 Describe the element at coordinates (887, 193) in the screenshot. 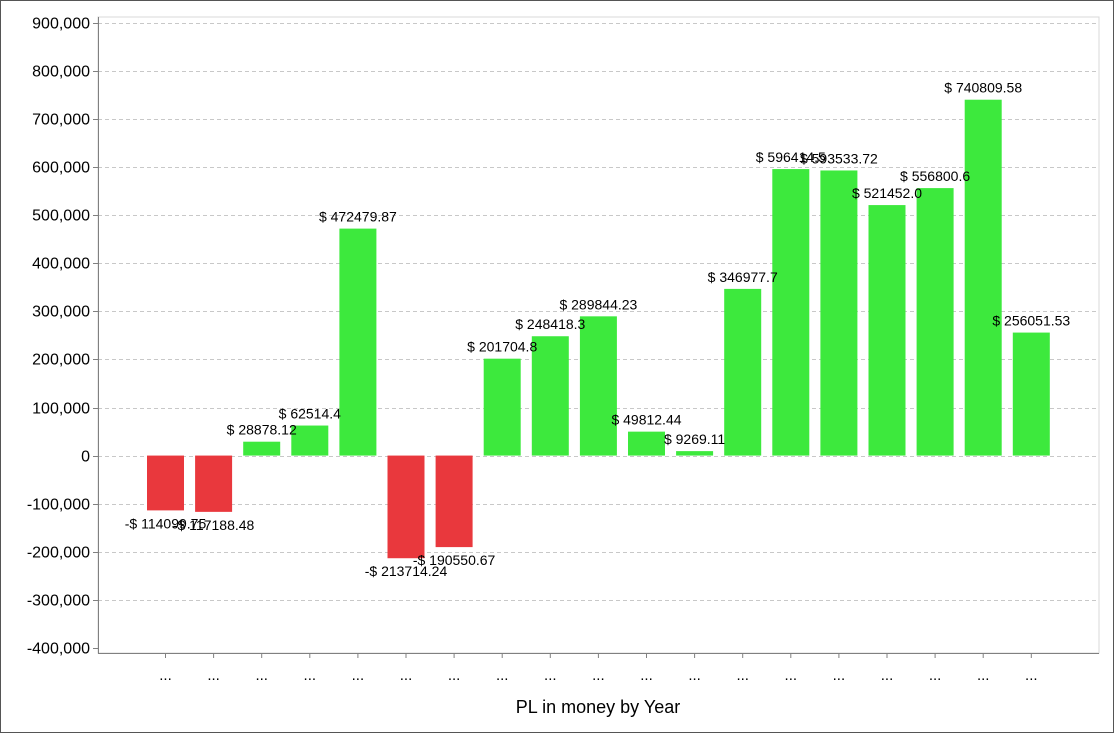

I see `data-label: $ 521452.0` at that location.